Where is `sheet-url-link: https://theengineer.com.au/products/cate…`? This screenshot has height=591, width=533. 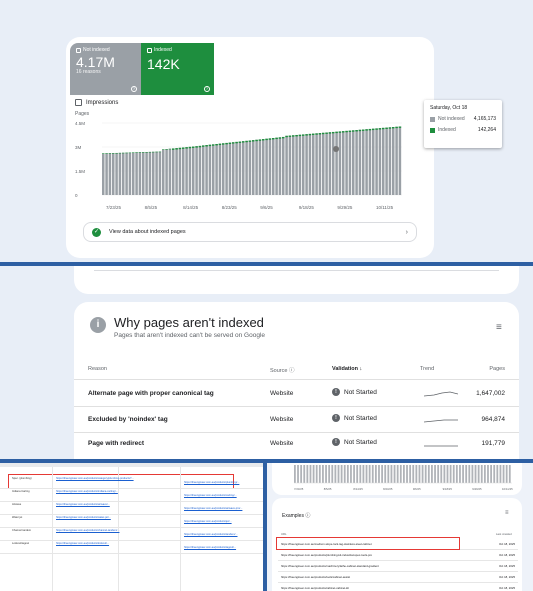
sheet-url-link: https://theengineer.com.au/products/cate… is located at coordinates (95, 478).